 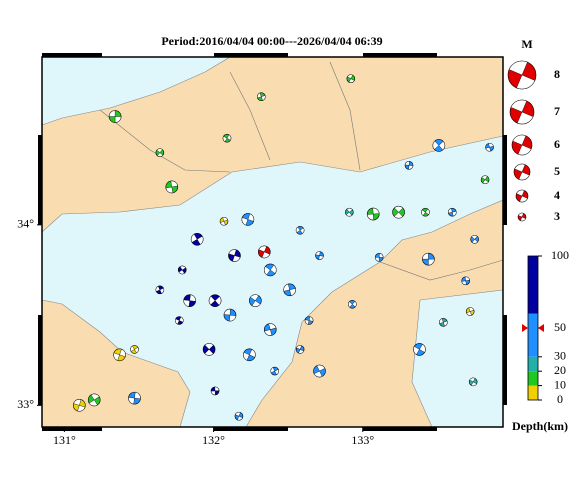 What do you see at coordinates (557, 111) in the screenshot?
I see `legend-magnitude-label: 7` at bounding box center [557, 111].